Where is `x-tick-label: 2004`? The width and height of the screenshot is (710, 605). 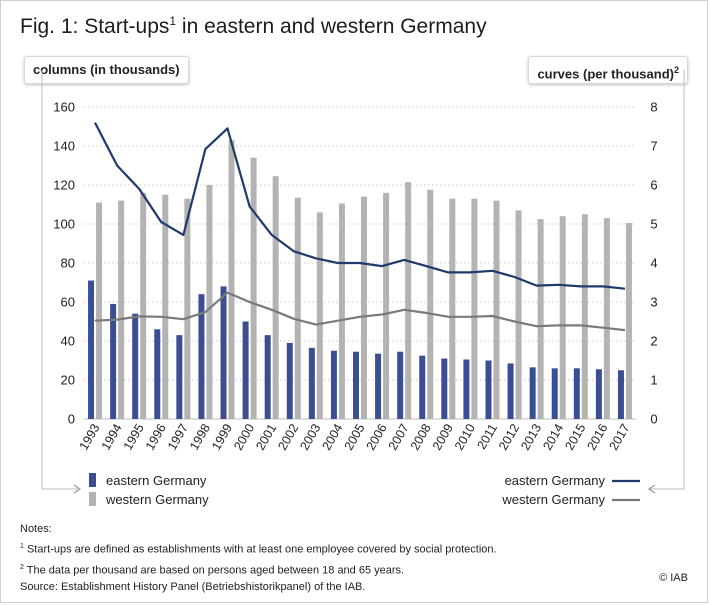 x-tick-label: 2004 is located at coordinates (332, 436).